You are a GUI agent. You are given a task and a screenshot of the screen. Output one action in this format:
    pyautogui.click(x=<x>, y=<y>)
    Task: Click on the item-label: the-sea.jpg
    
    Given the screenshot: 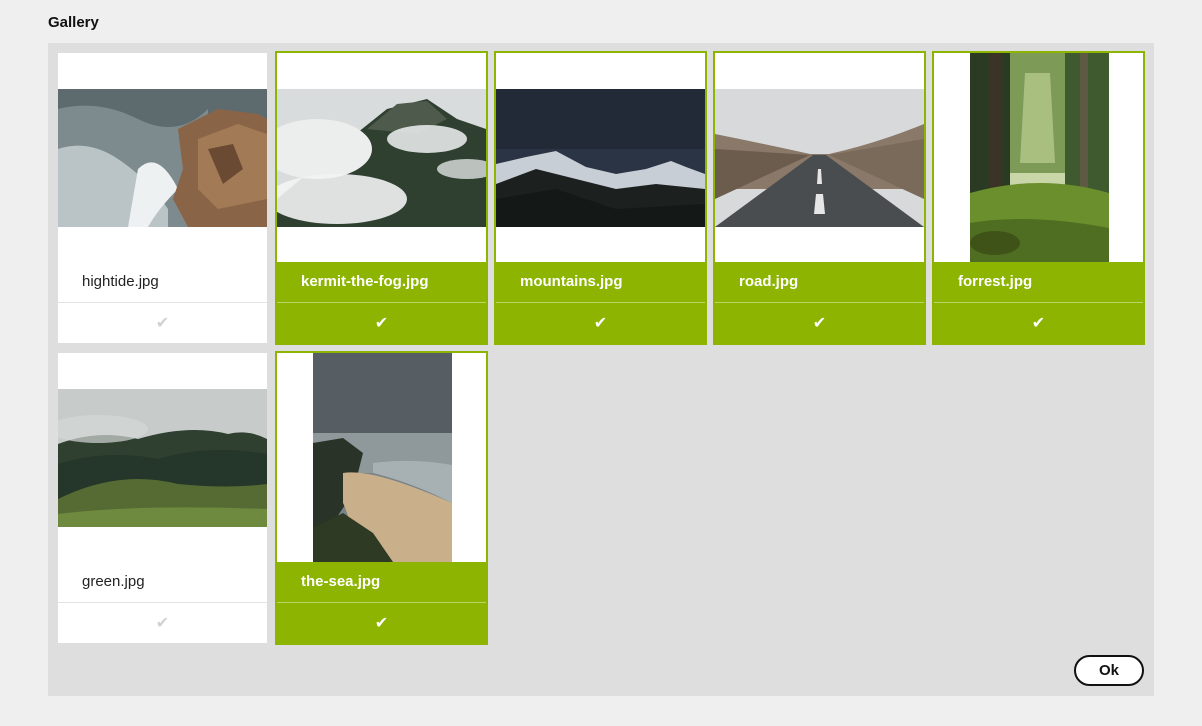 What is the action you would take?
    pyautogui.click(x=381, y=582)
    